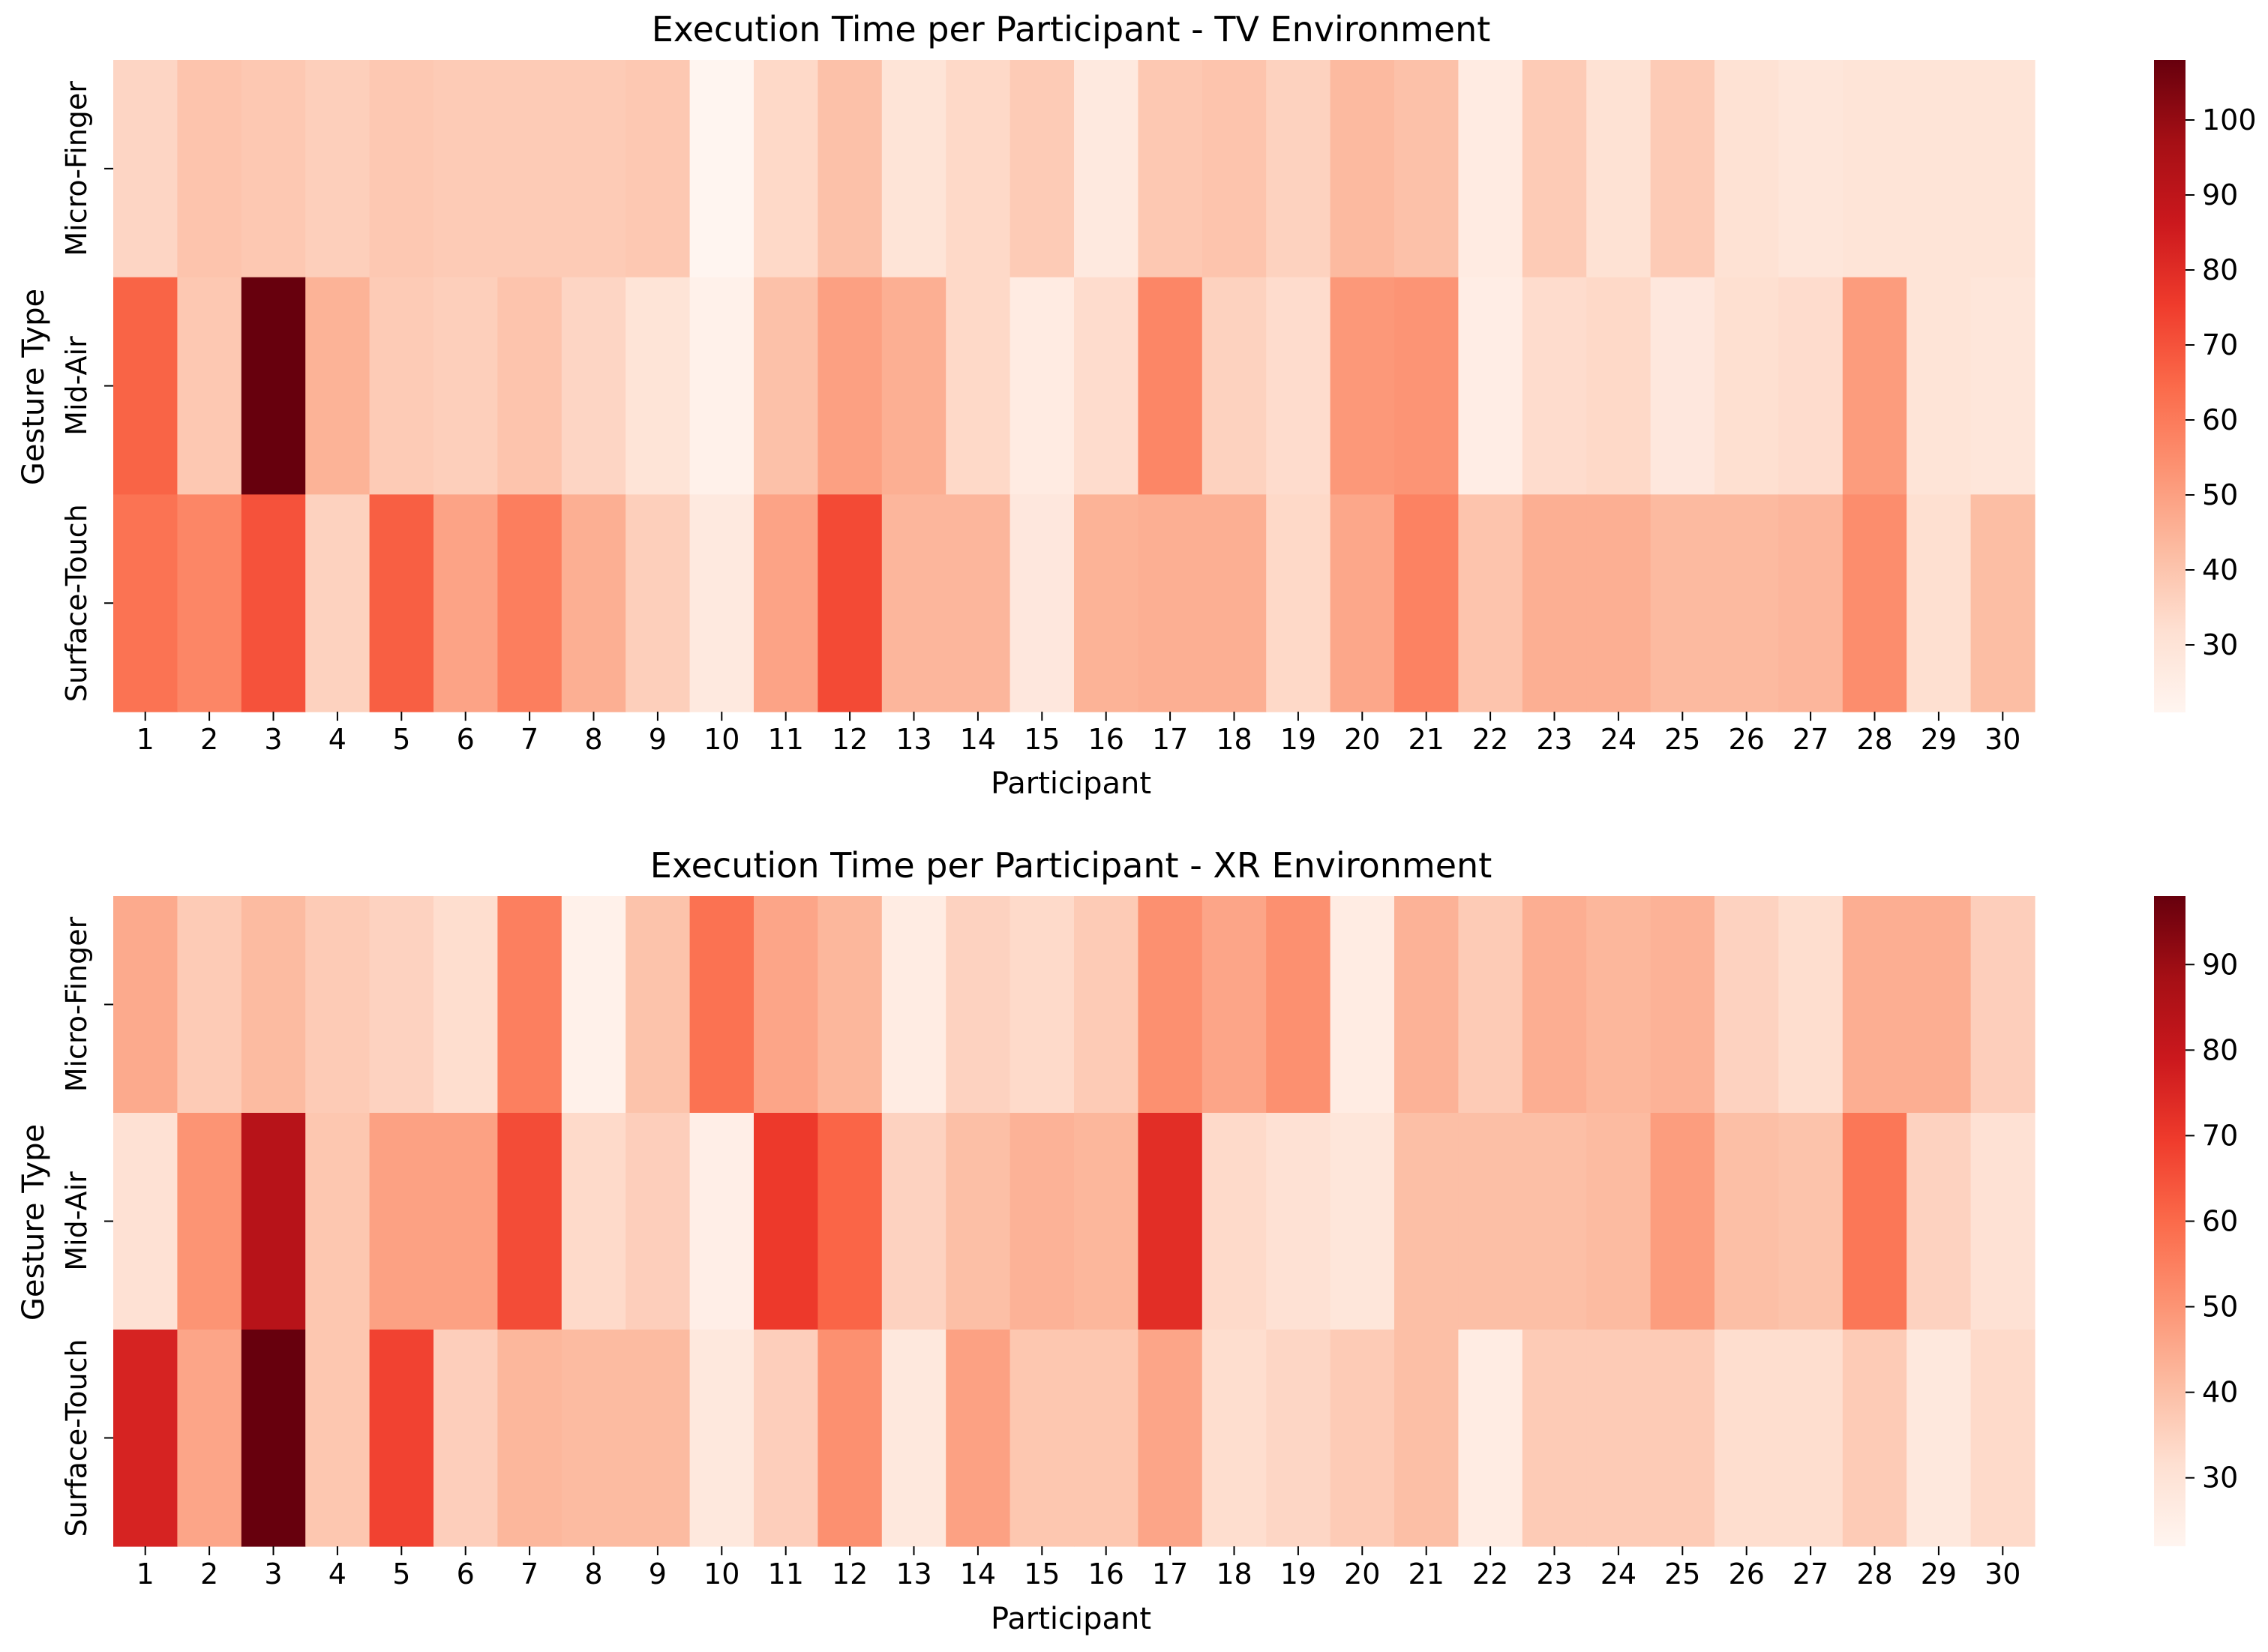  Describe the element at coordinates (1619, 386) in the screenshot. I see `tv-cell-mid-air-p24` at that location.